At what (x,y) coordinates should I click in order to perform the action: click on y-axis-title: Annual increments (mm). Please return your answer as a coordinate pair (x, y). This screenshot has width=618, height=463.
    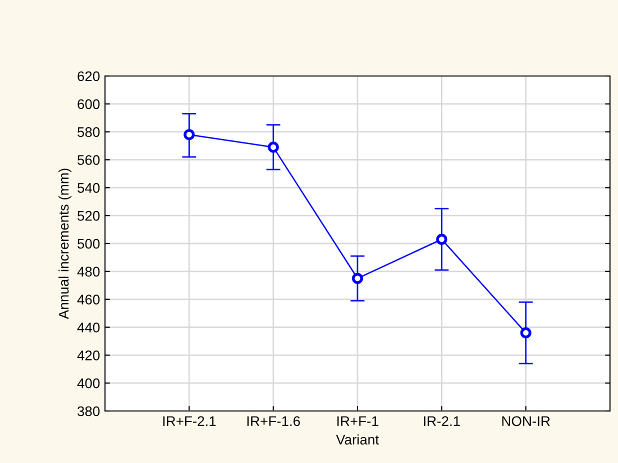
    Looking at the image, I should click on (65, 244).